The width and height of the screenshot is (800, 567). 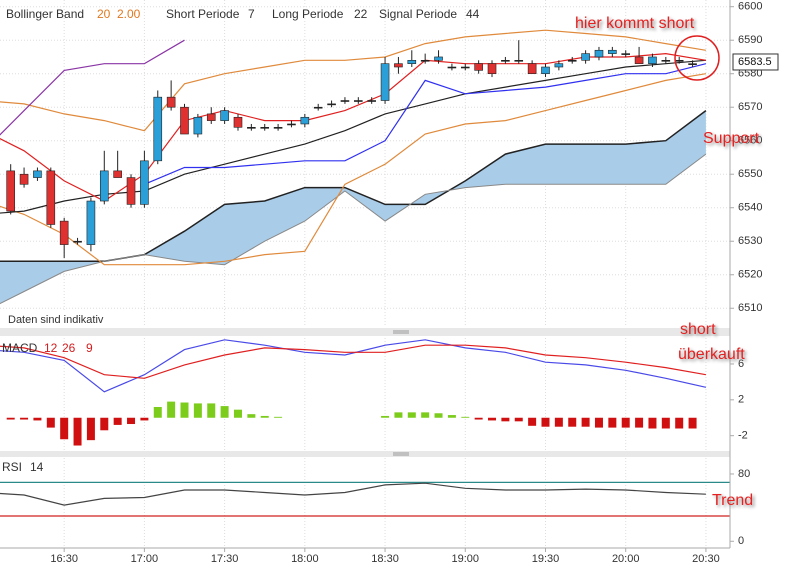 I want to click on x-tick-label: 16:30, so click(x=64, y=559).